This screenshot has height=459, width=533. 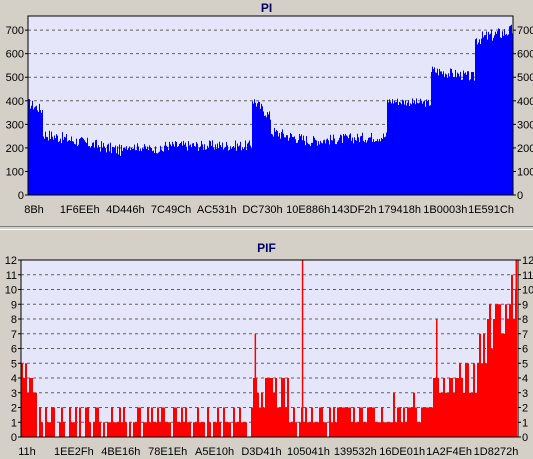 What do you see at coordinates (527, 291) in the screenshot?
I see `pif-y-tick-label-right: 10` at bounding box center [527, 291].